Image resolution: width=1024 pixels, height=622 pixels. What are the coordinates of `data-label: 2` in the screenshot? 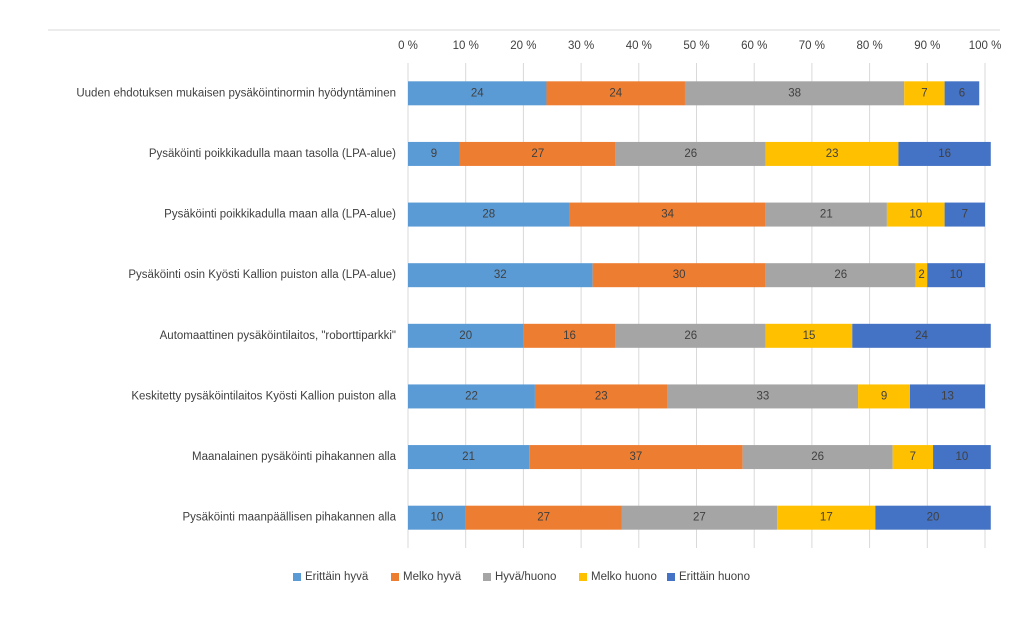 It's located at (921, 275).